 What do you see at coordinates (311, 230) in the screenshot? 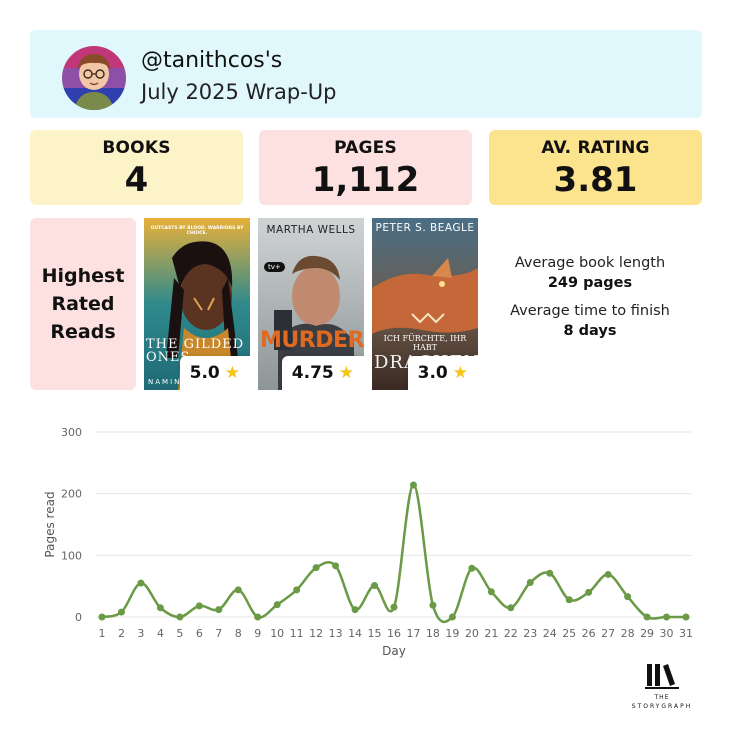
I see `book-cover-2-author: MARTHA WELLS` at bounding box center [311, 230].